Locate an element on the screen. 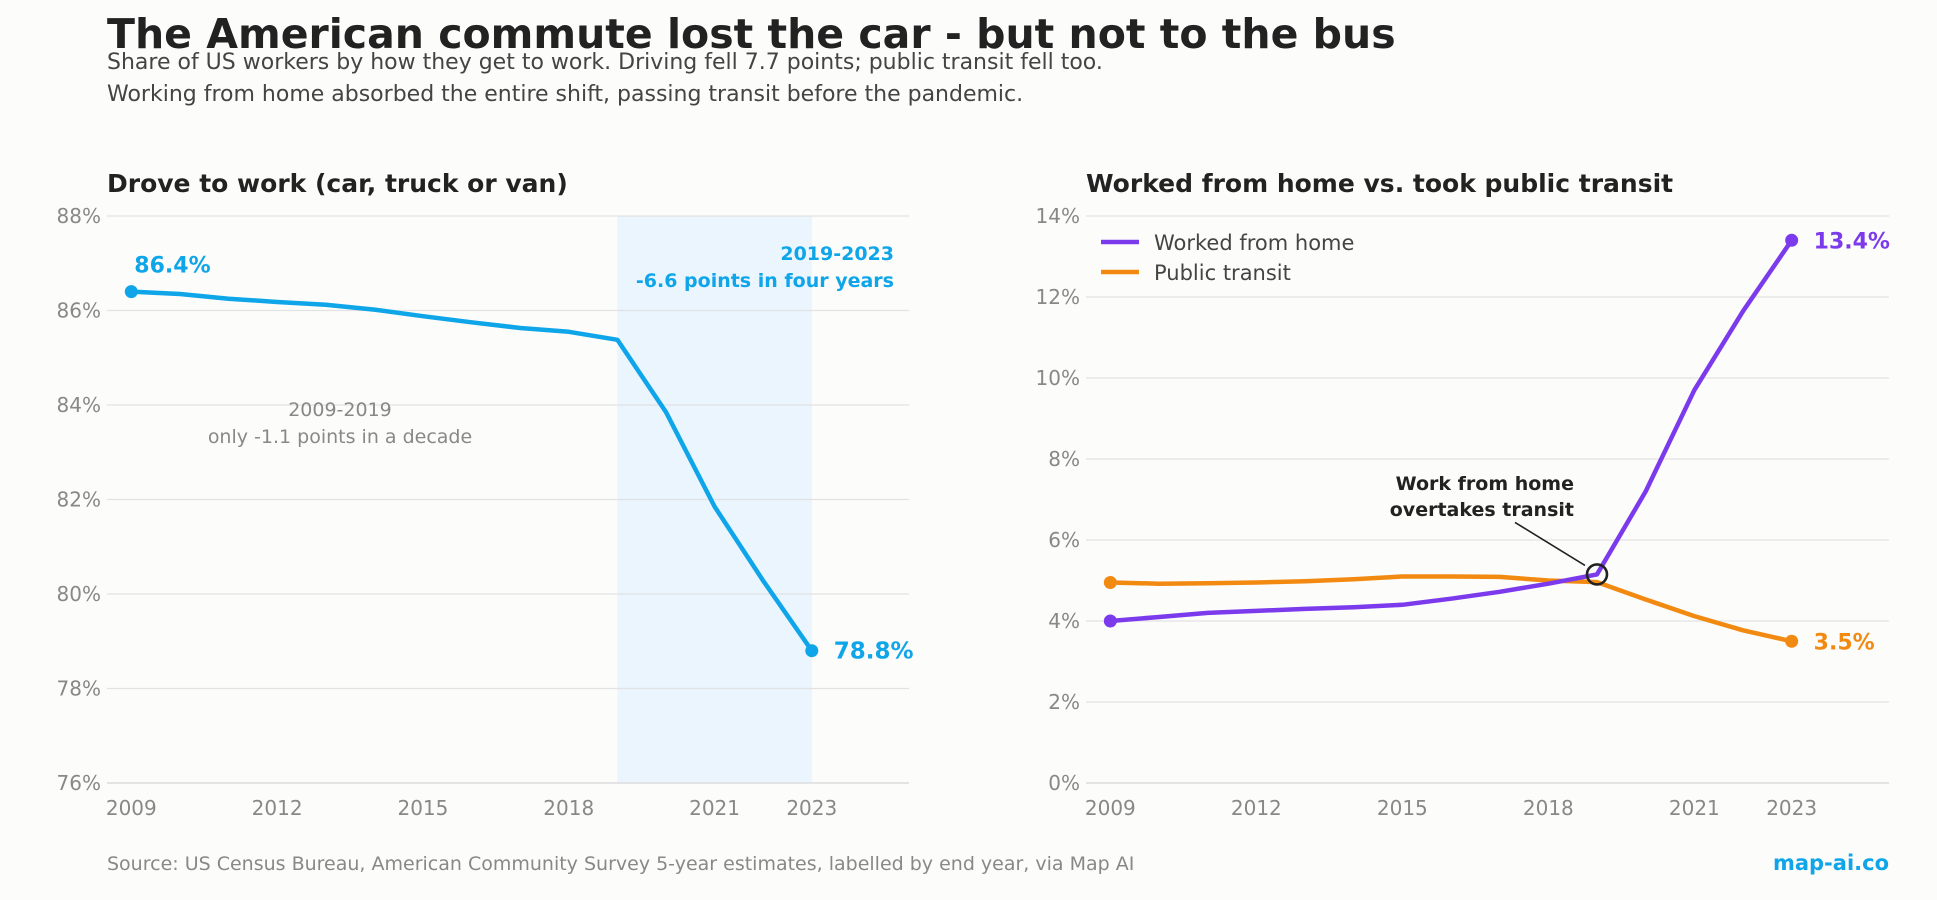  drove-x-axis: 2009 2012 2015 2018 2021 2023 is located at coordinates (471, 808).